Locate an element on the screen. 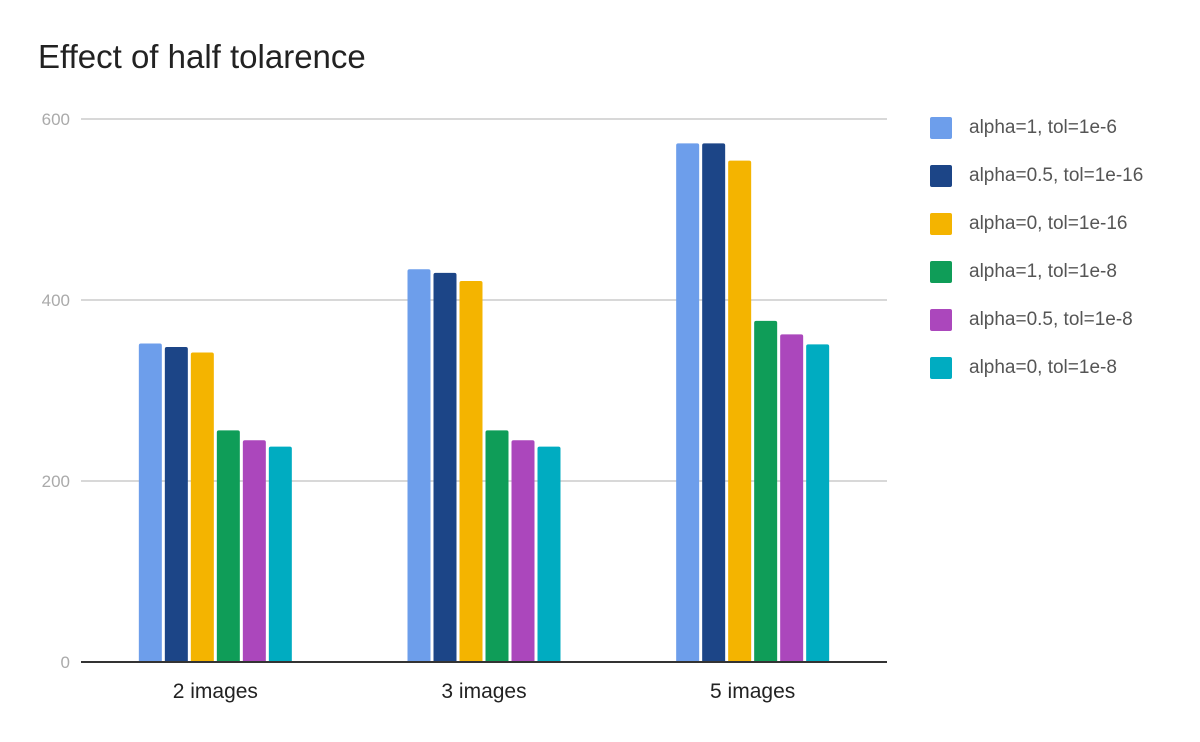 The height and width of the screenshot is (742, 1200). legend-label: alpha=0, tol=1e-16 is located at coordinates (1048, 223).